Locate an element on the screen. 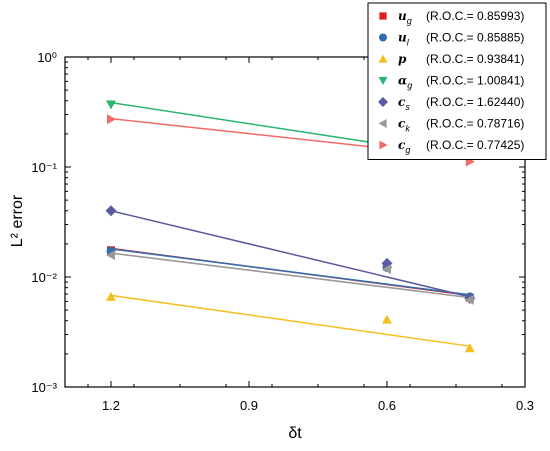  legend-entry-α-g: αg (R.O.C.= 1.00841) is located at coordinates (461, 82).